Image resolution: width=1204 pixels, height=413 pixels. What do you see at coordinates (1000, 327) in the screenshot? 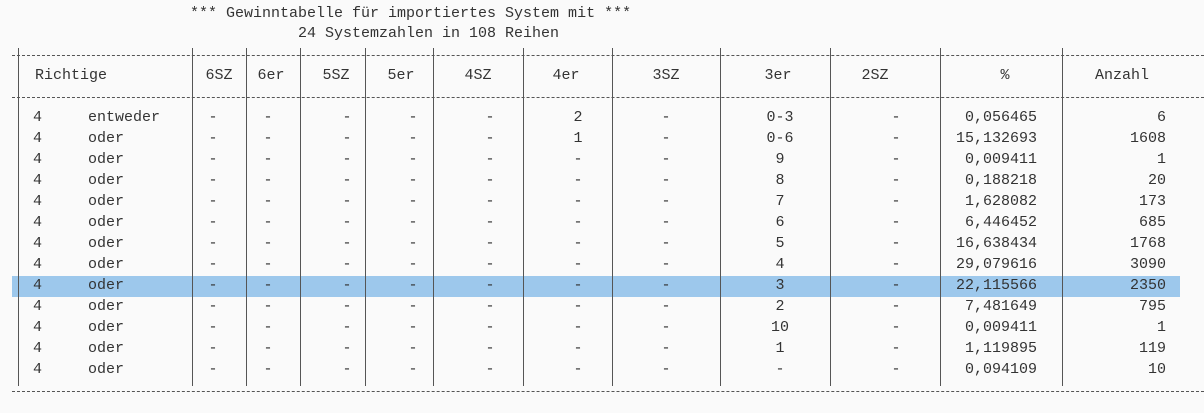
I see `cell: 0,009411` at bounding box center [1000, 327].